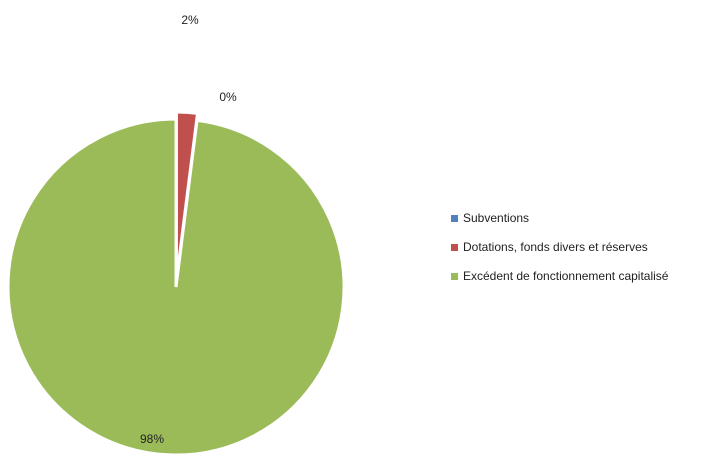 This screenshot has height=464, width=703. I want to click on data-label-subventions: 0%, so click(228, 97).